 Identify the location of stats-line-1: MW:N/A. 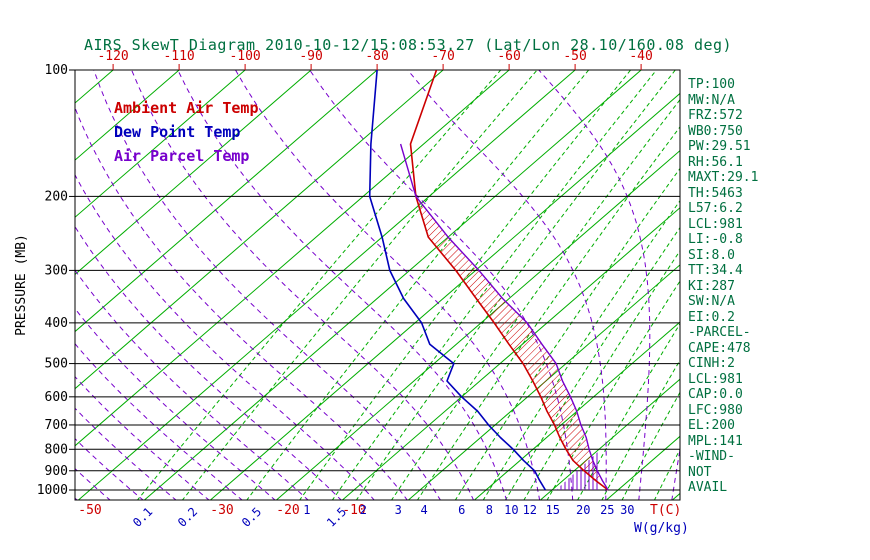
(711, 100).